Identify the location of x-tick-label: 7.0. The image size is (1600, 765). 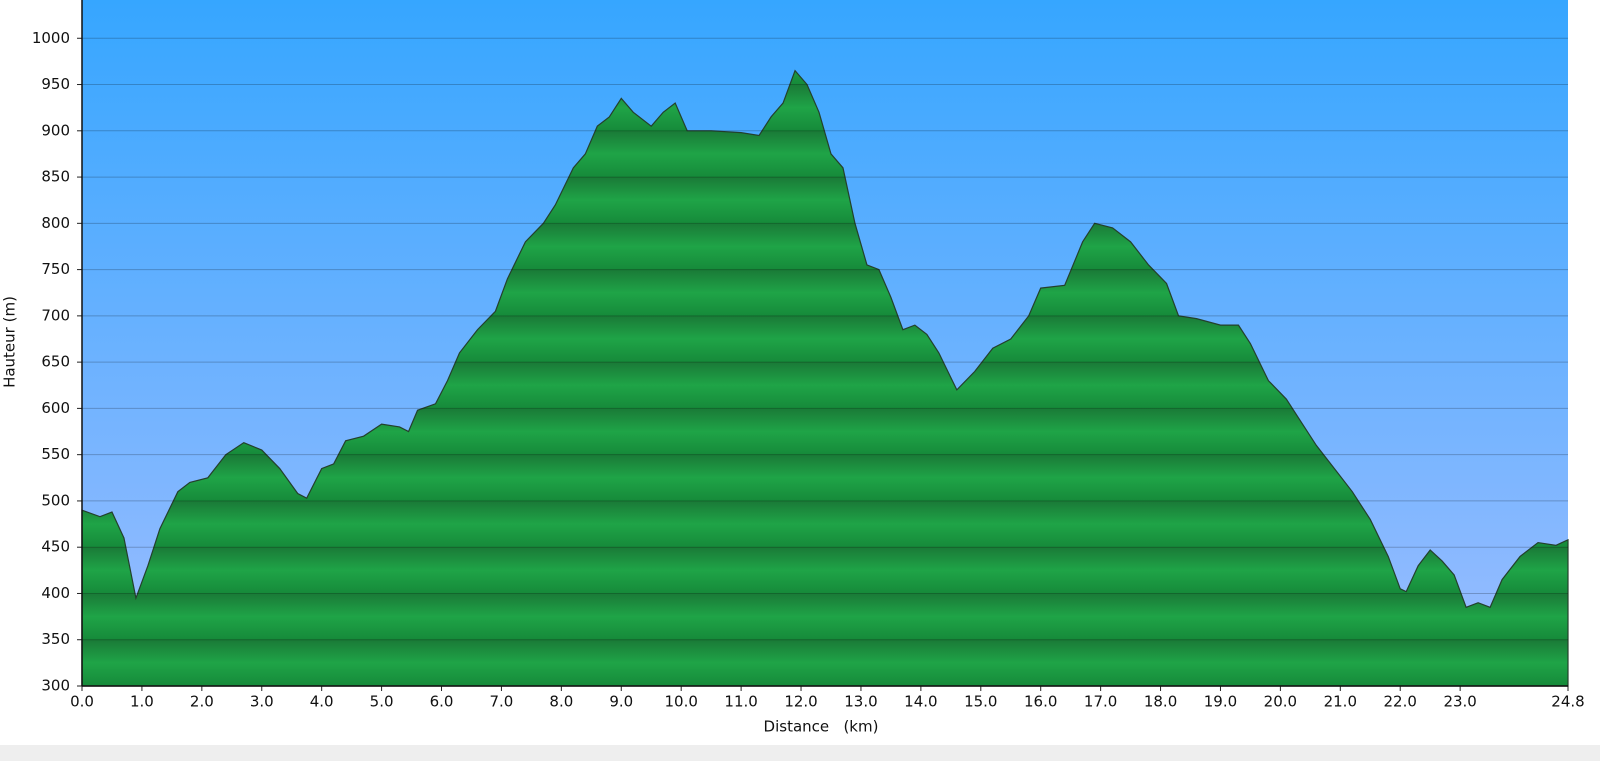
(502, 702).